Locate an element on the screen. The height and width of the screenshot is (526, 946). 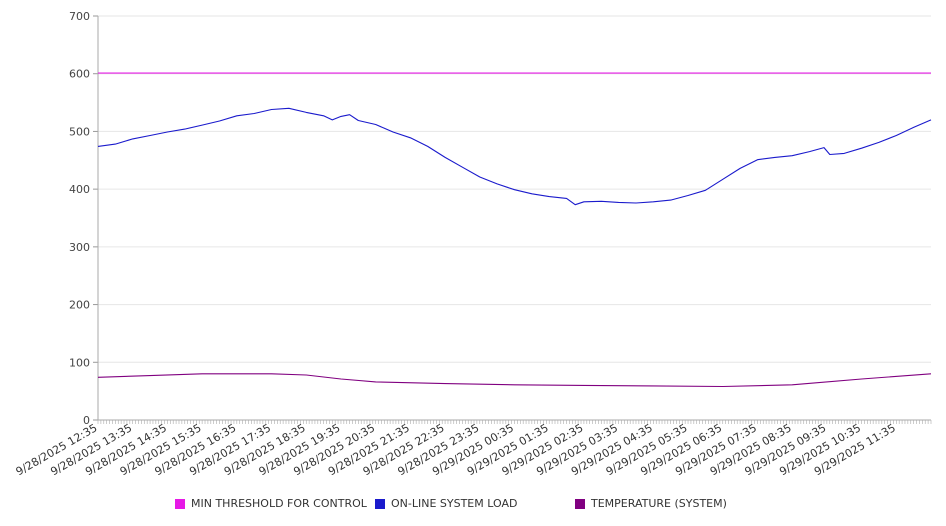
legend-item-min-threshold: MIN THRESHOLD FOR CONTROL is located at coordinates (271, 503).